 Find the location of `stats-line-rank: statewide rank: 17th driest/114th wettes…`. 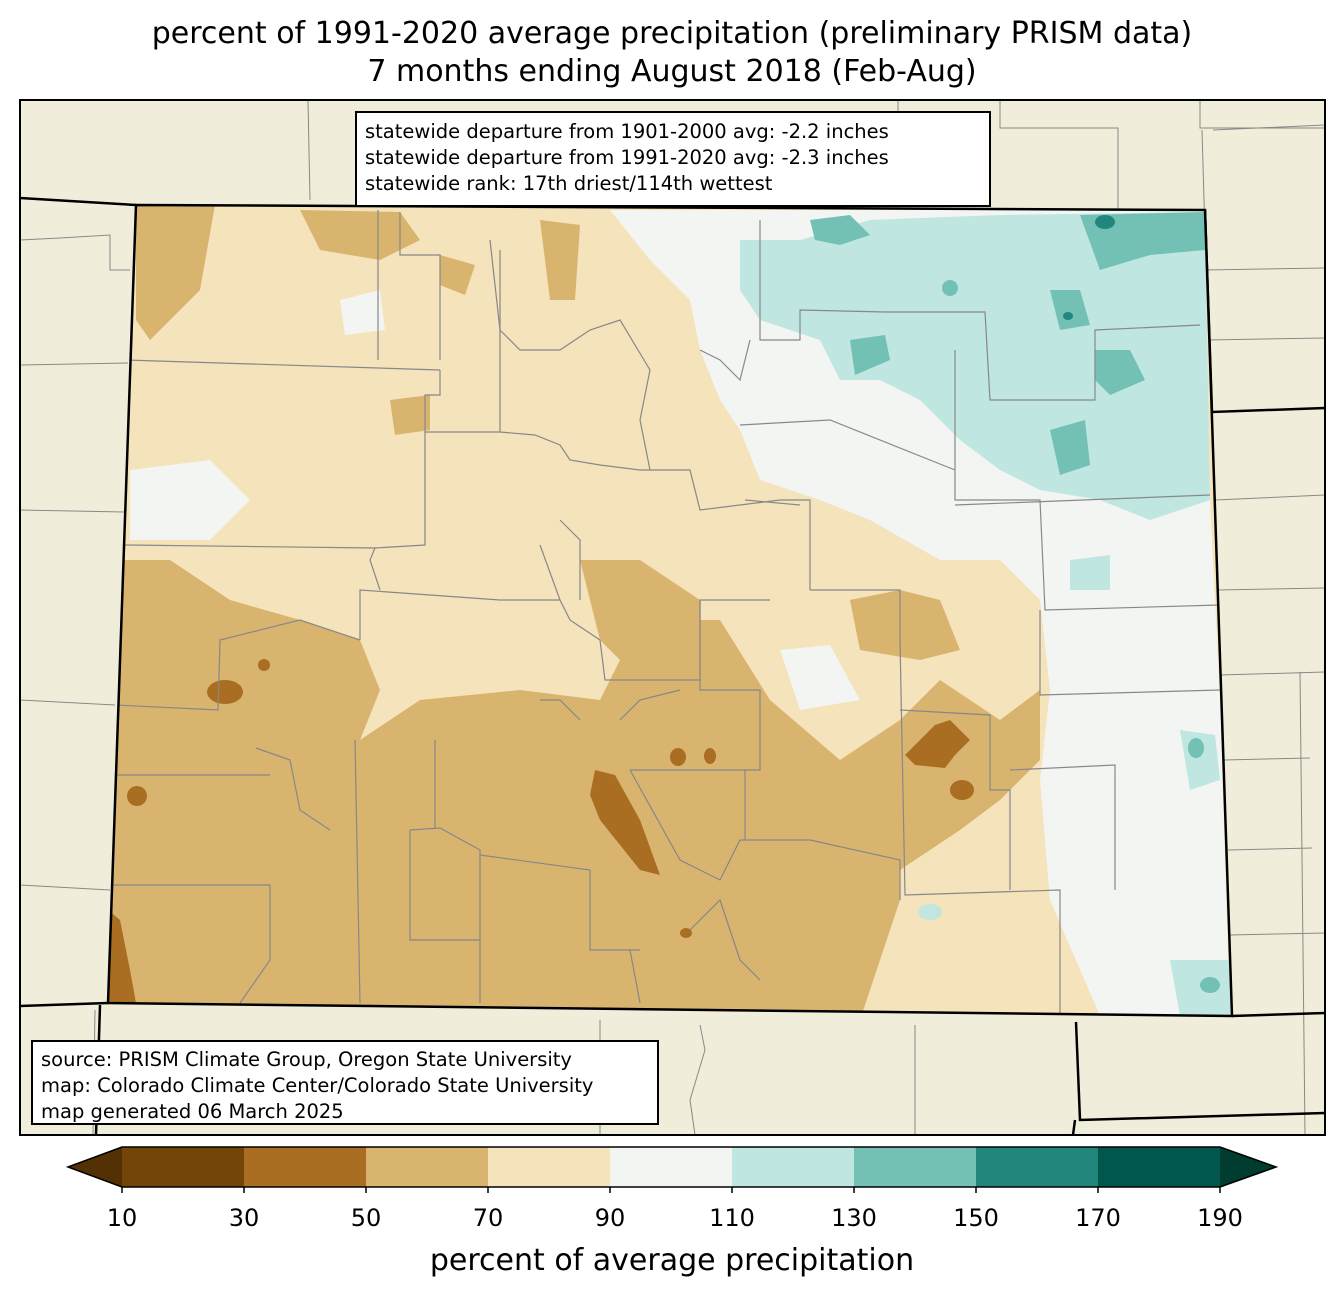

stats-line-rank: statewide rank: 17th driest/114th wettes… is located at coordinates (569, 183).